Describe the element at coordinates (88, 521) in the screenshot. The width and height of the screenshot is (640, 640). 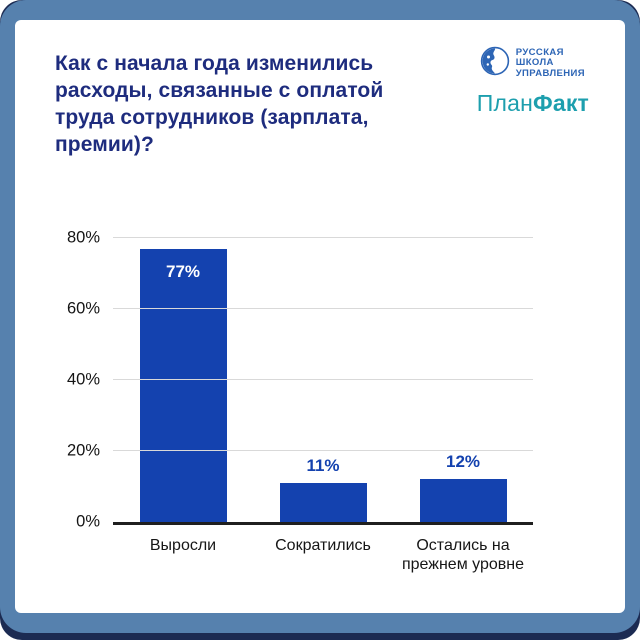
I see `y-axis-tick-label: 0%` at that location.